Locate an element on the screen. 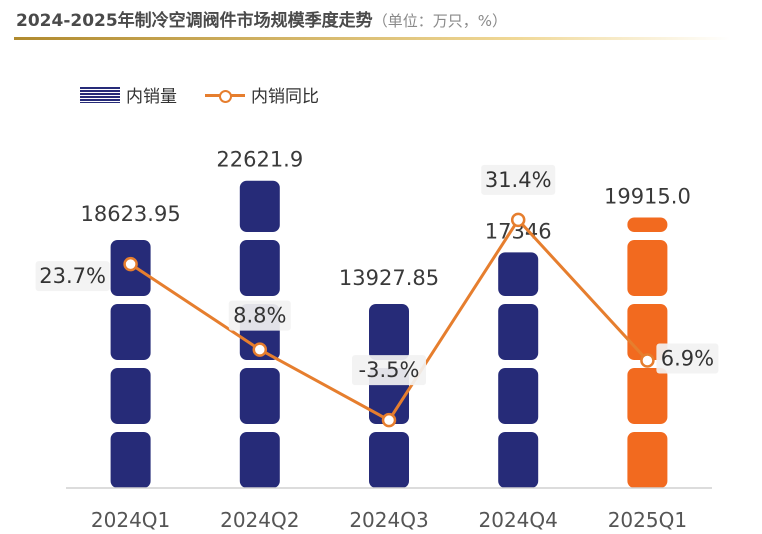  chart-title: 2024-2025年制冷空调阀件市场规模季度走势（单位：万只，%） is located at coordinates (261, 18).